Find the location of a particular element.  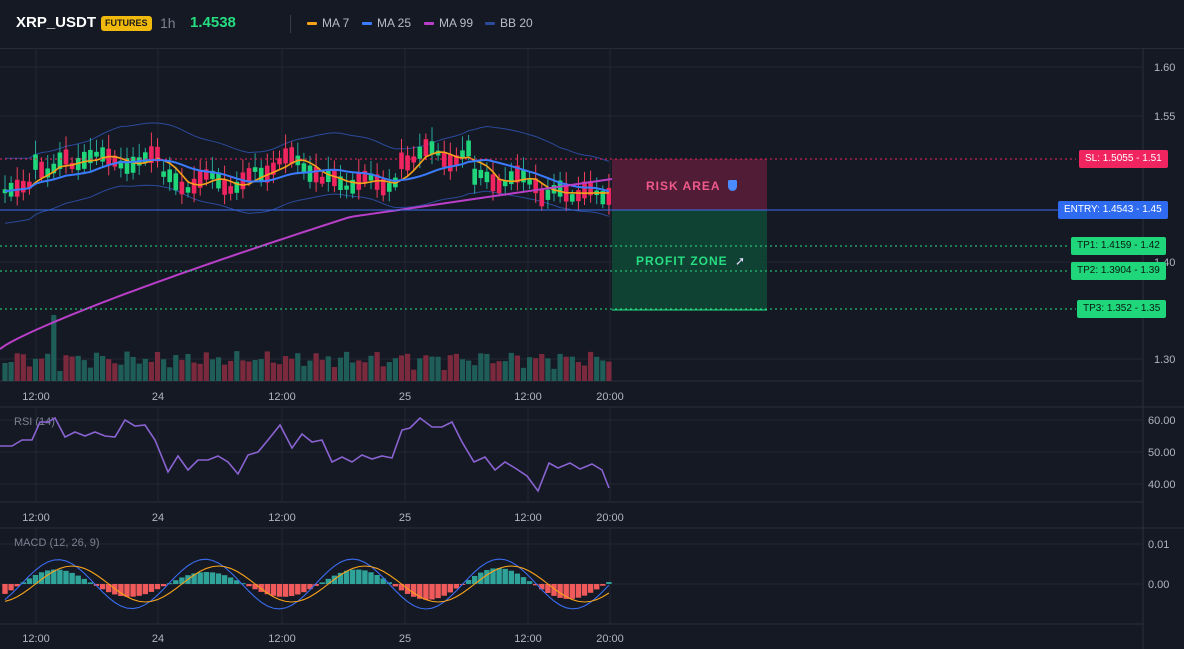

rsi-label: RSI (14) is located at coordinates (34, 422).